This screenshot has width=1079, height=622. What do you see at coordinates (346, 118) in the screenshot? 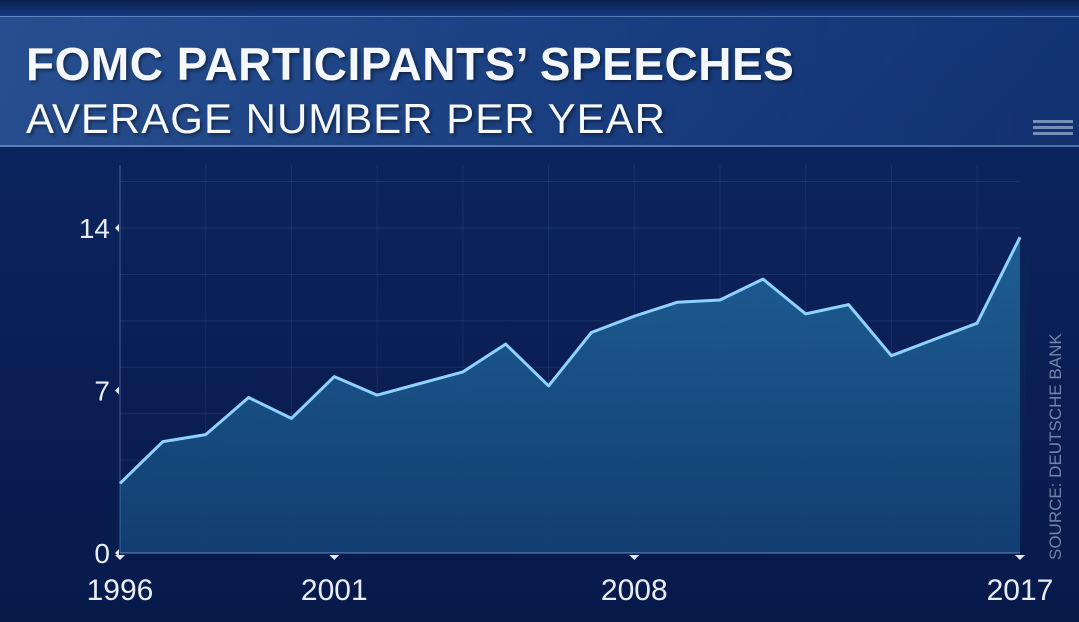
I see `chart-subtitle: AVERAGE NUMBER PER YEAR` at bounding box center [346, 118].